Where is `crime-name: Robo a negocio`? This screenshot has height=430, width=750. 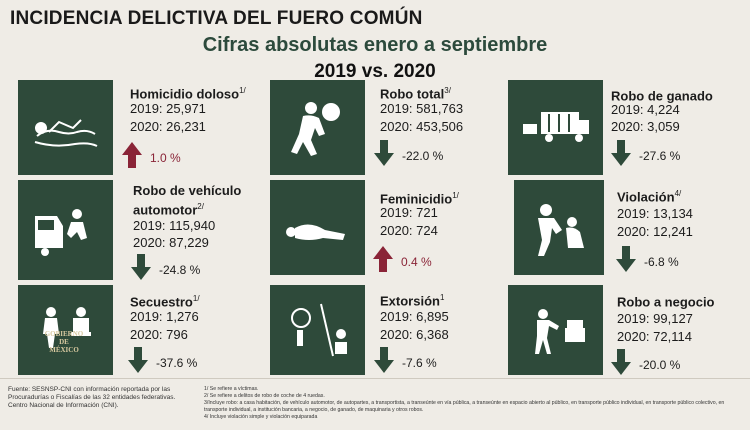
crime-name: Robo a negocio is located at coordinates (666, 302).